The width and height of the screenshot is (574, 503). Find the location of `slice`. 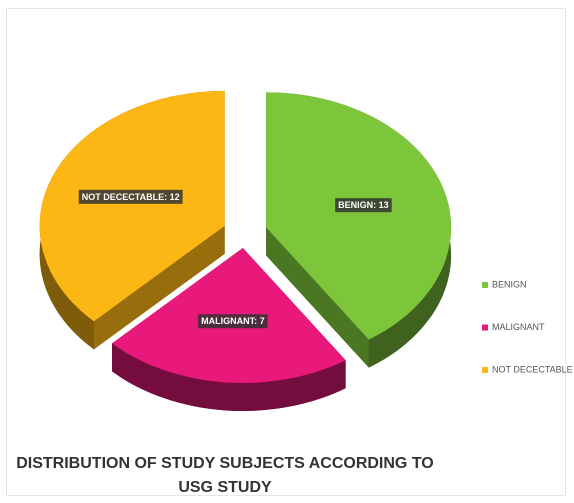

slice is located at coordinates (132, 206).